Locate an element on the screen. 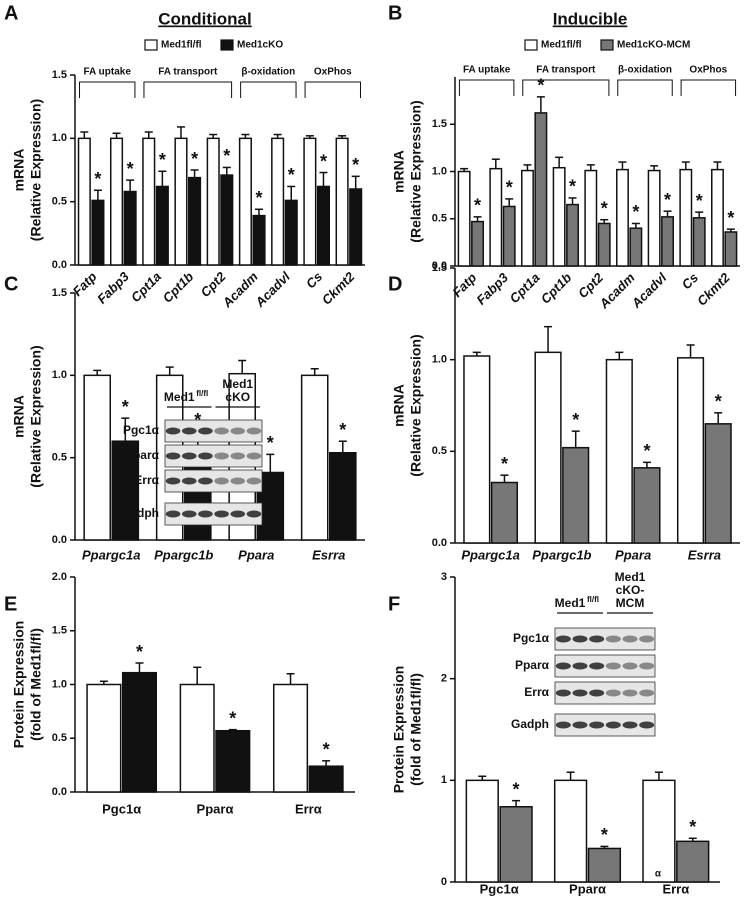 Image resolution: width=745 pixels, height=898 pixels. panel-letter: E is located at coordinates (10, 604).